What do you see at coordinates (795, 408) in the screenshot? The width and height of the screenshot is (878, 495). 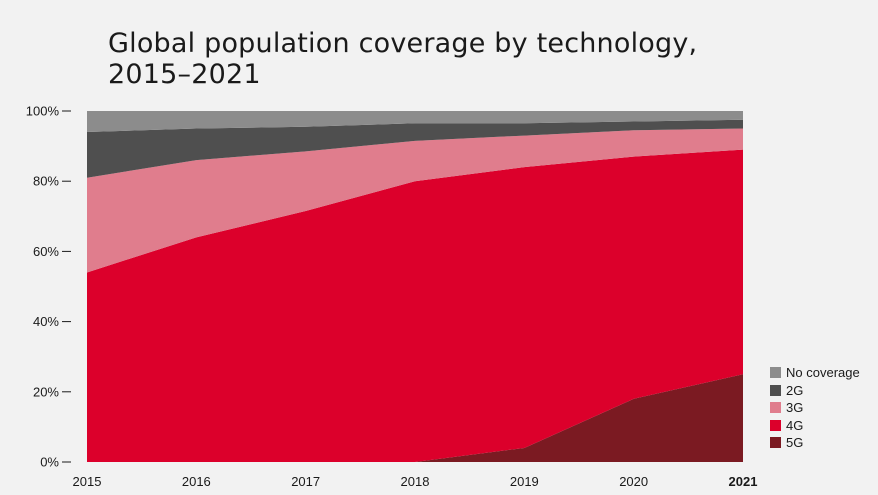 I see `legend-label: 3G` at bounding box center [795, 408].